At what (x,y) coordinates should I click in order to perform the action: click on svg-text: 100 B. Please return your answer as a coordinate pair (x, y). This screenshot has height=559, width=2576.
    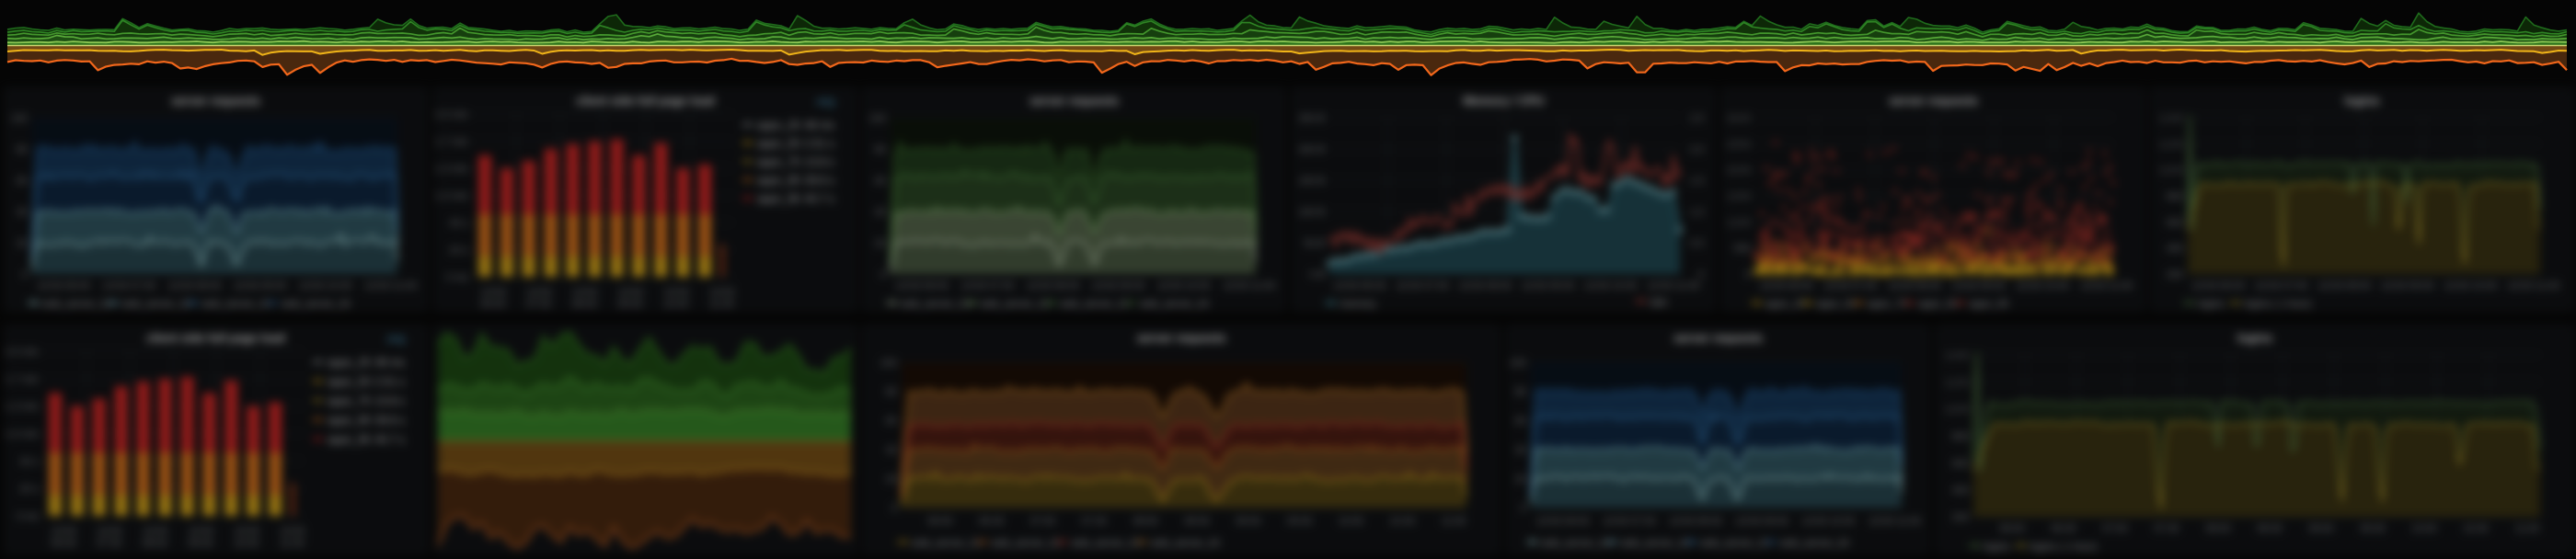
    Looking at the image, I should click on (1311, 212).